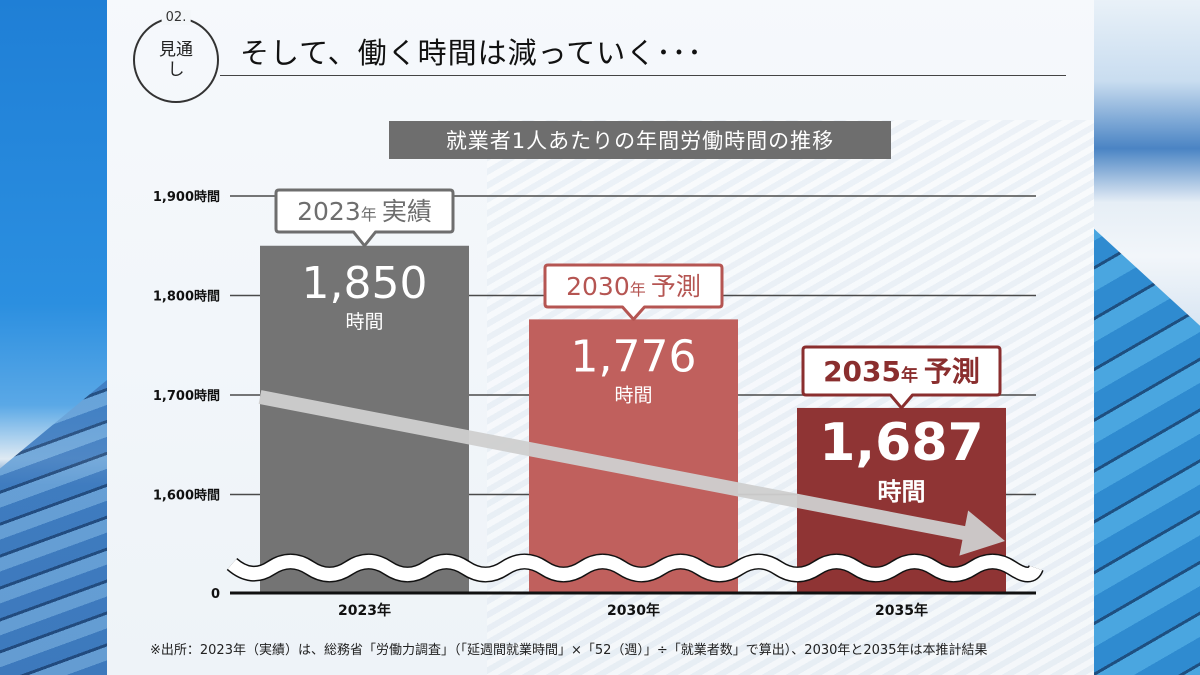 The width and height of the screenshot is (1200, 675). What do you see at coordinates (471, 53) in the screenshot?
I see `slide-title: そして、働く時間は減っていく･･･` at bounding box center [471, 53].